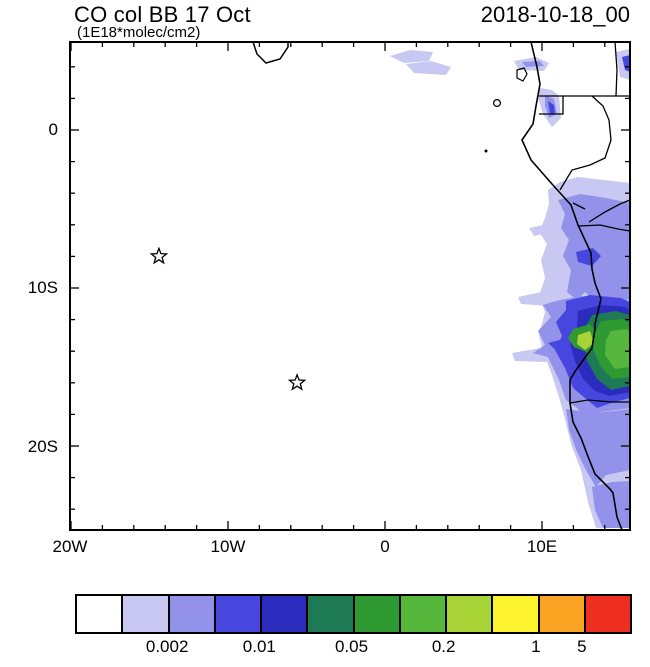 This screenshot has width=650, height=667. I want to click on coastline, so click(572, 286).